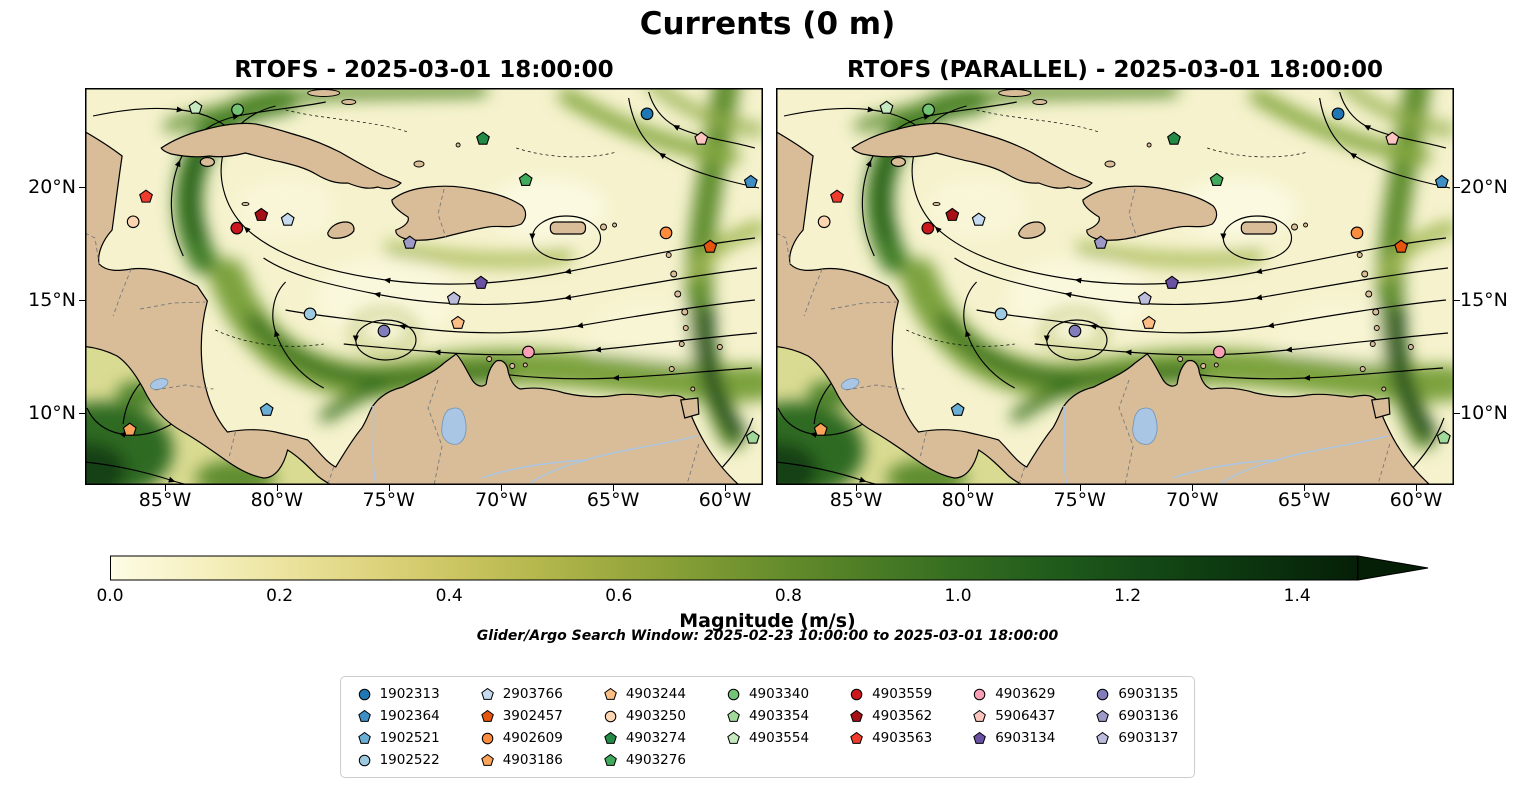 This screenshot has width=1535, height=802. Describe the element at coordinates (424, 70) in the screenshot. I see `subplot-title-rtofs: RTOFS - 2025-03-01 18:00:00` at that location.